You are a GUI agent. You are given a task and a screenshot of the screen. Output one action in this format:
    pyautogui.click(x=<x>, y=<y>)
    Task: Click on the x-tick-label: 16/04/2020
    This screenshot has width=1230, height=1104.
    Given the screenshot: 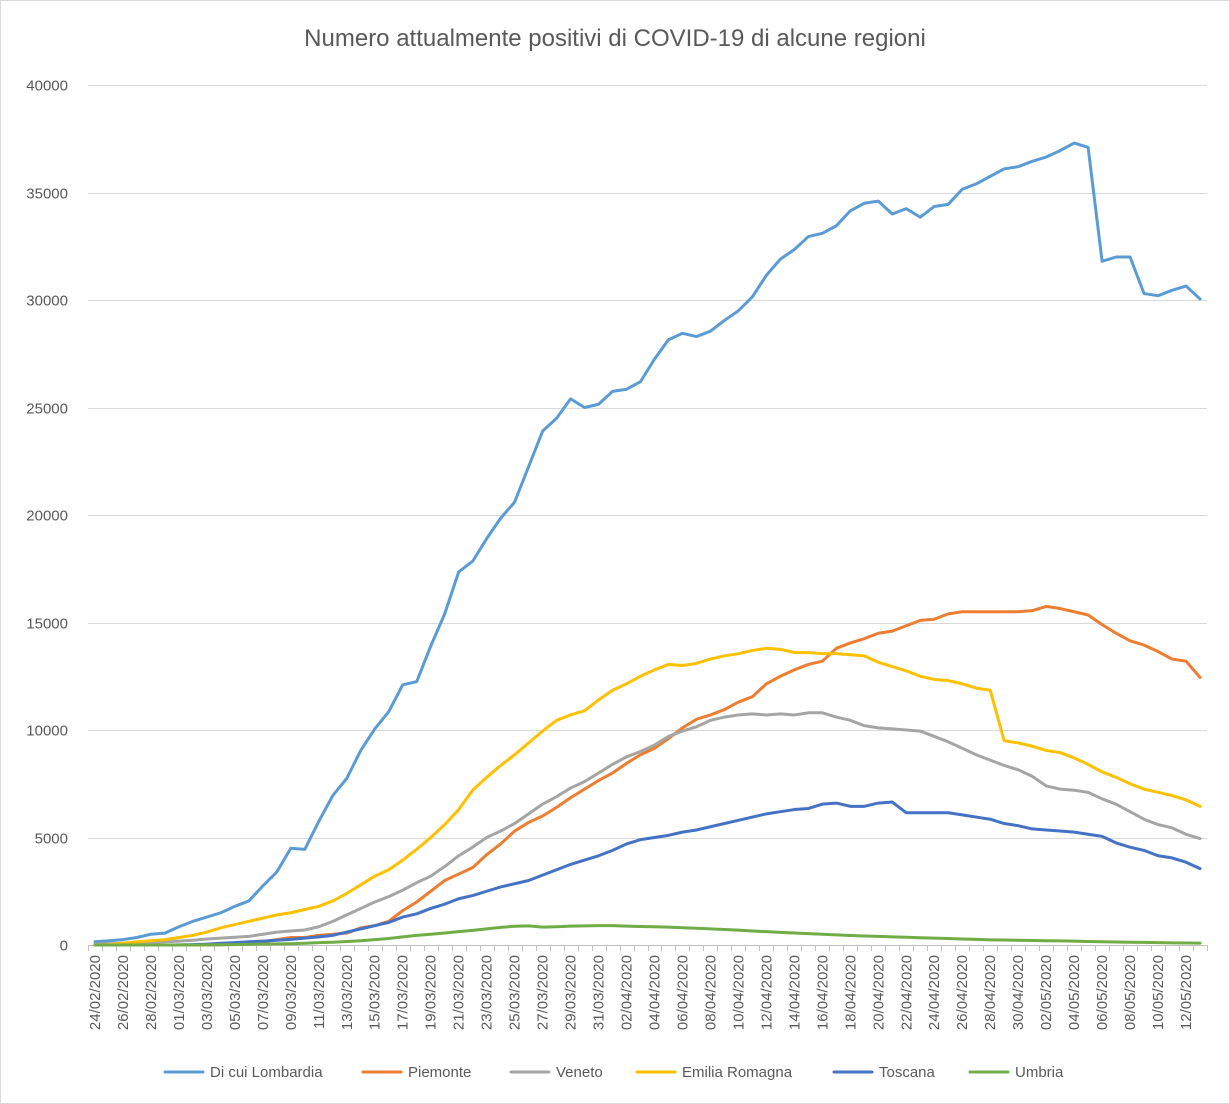 What is the action you would take?
    pyautogui.click(x=822, y=992)
    